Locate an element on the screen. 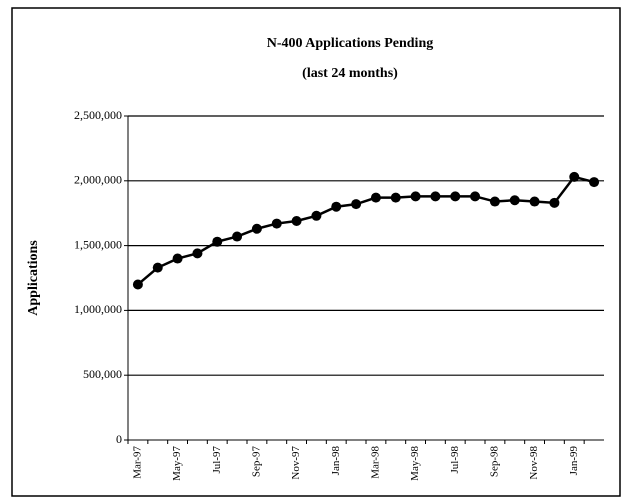 The width and height of the screenshot is (629, 504). chart-title: N-400 Applications Pending is located at coordinates (350, 43).